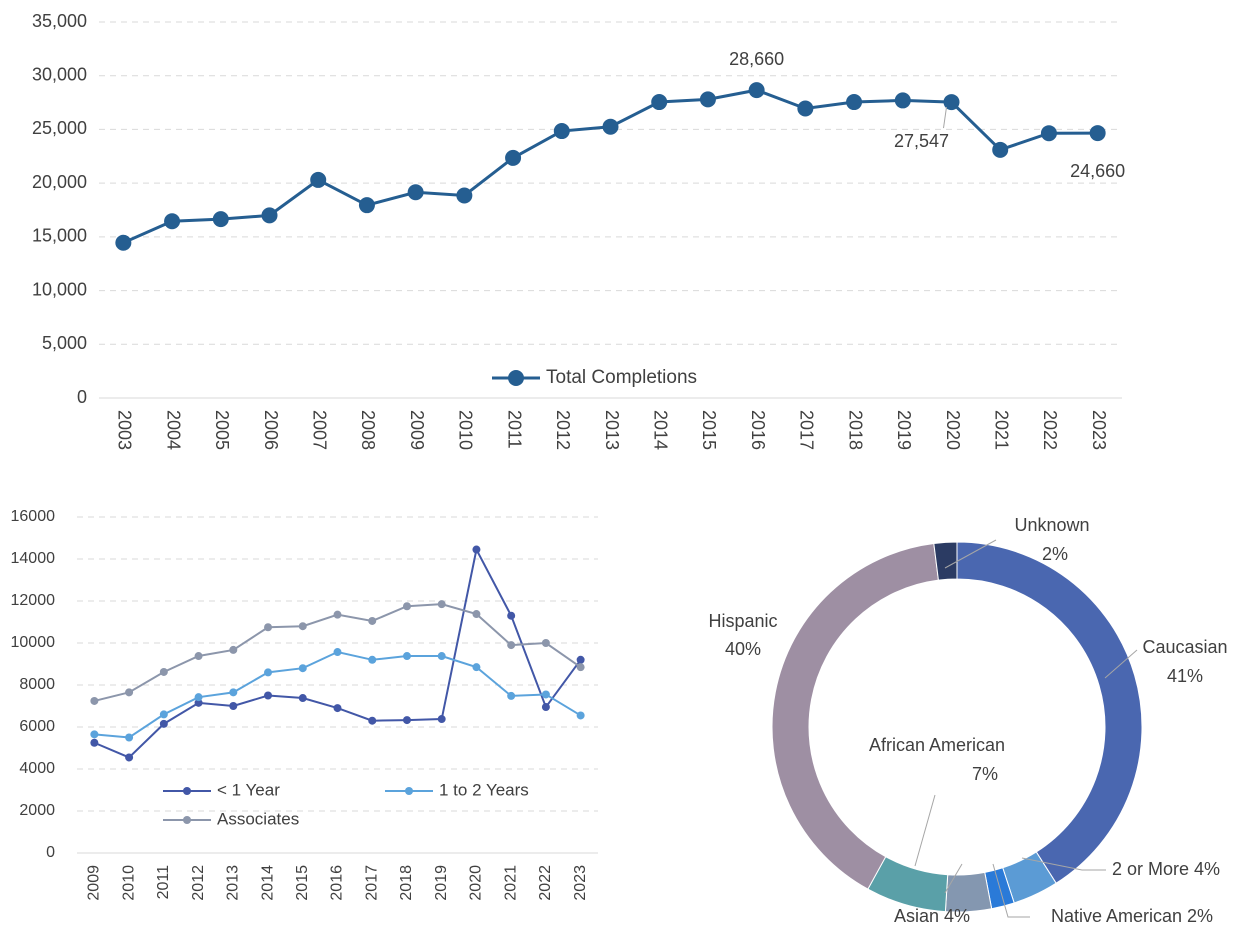 Image resolution: width=1246 pixels, height=930 pixels. What do you see at coordinates (1055, 554) in the screenshot?
I see `slice-value: 2%` at bounding box center [1055, 554].